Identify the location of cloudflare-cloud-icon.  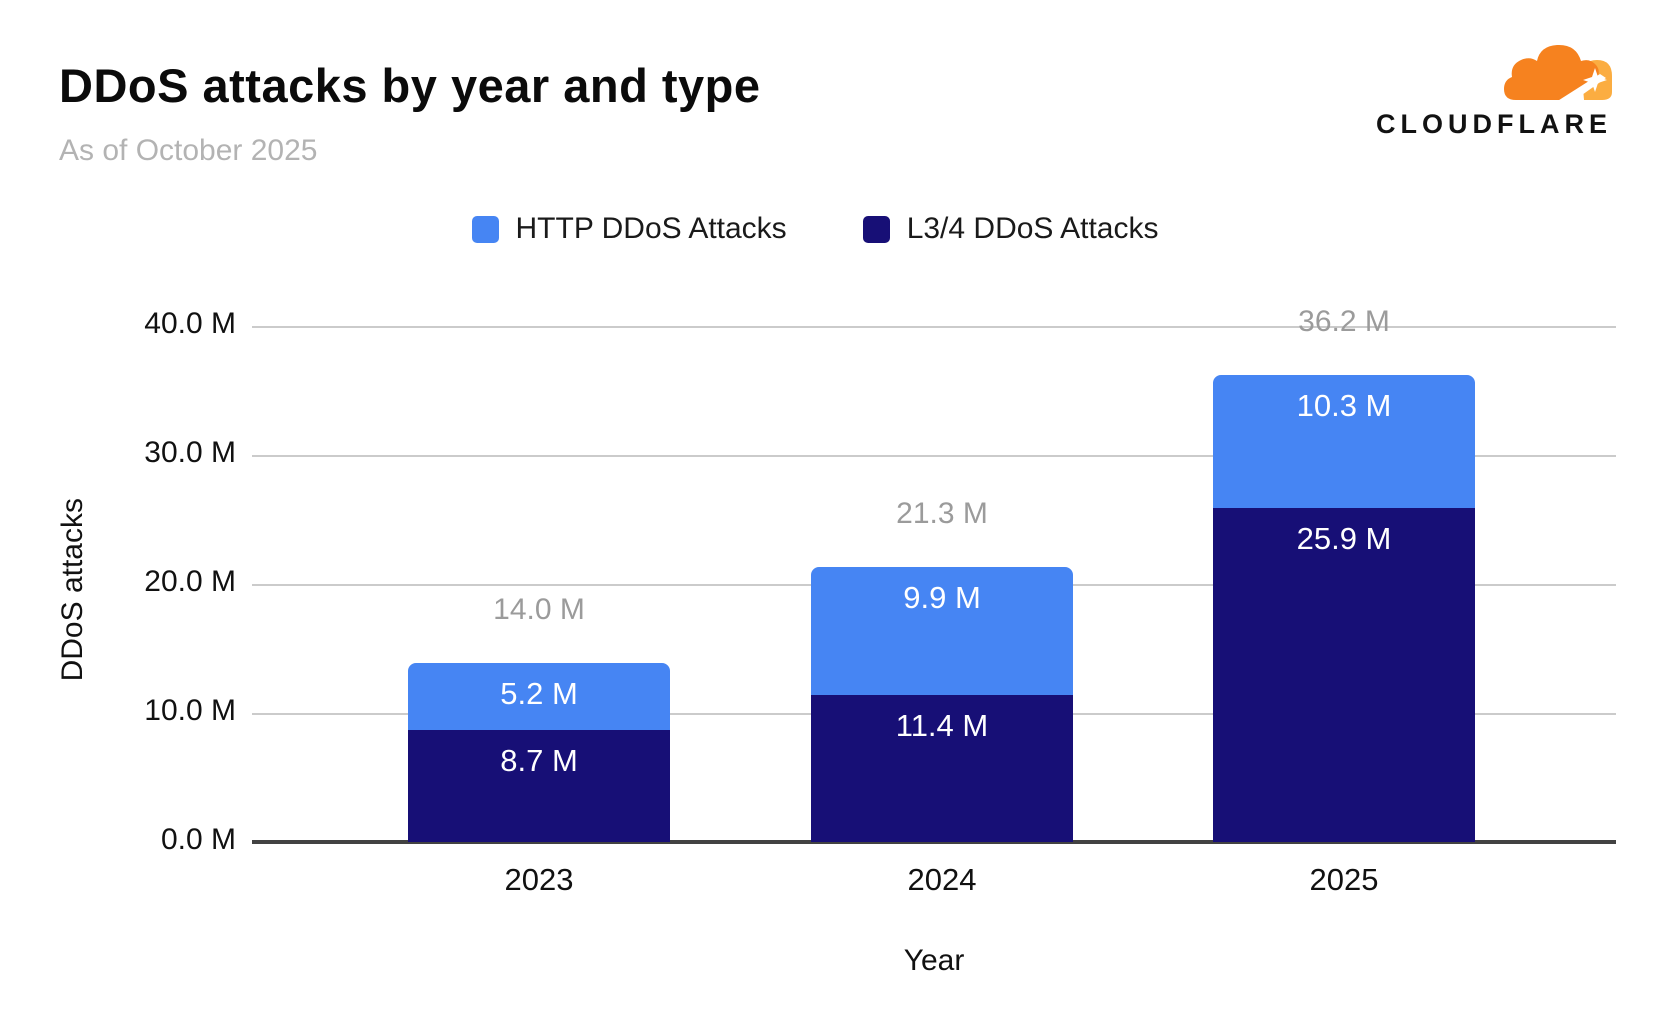
(1558, 73).